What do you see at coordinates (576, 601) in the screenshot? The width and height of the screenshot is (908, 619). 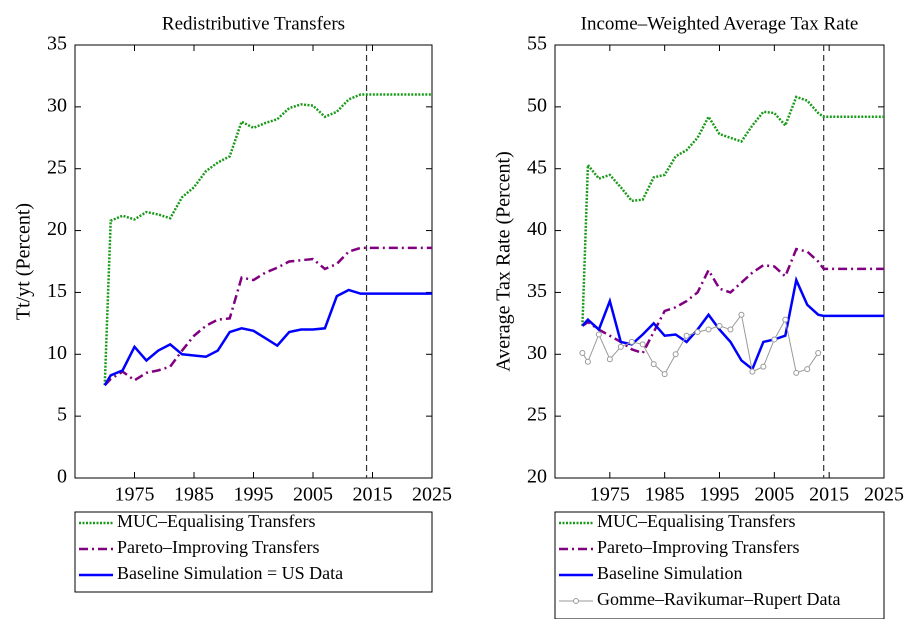 I see `legend-marker` at bounding box center [576, 601].